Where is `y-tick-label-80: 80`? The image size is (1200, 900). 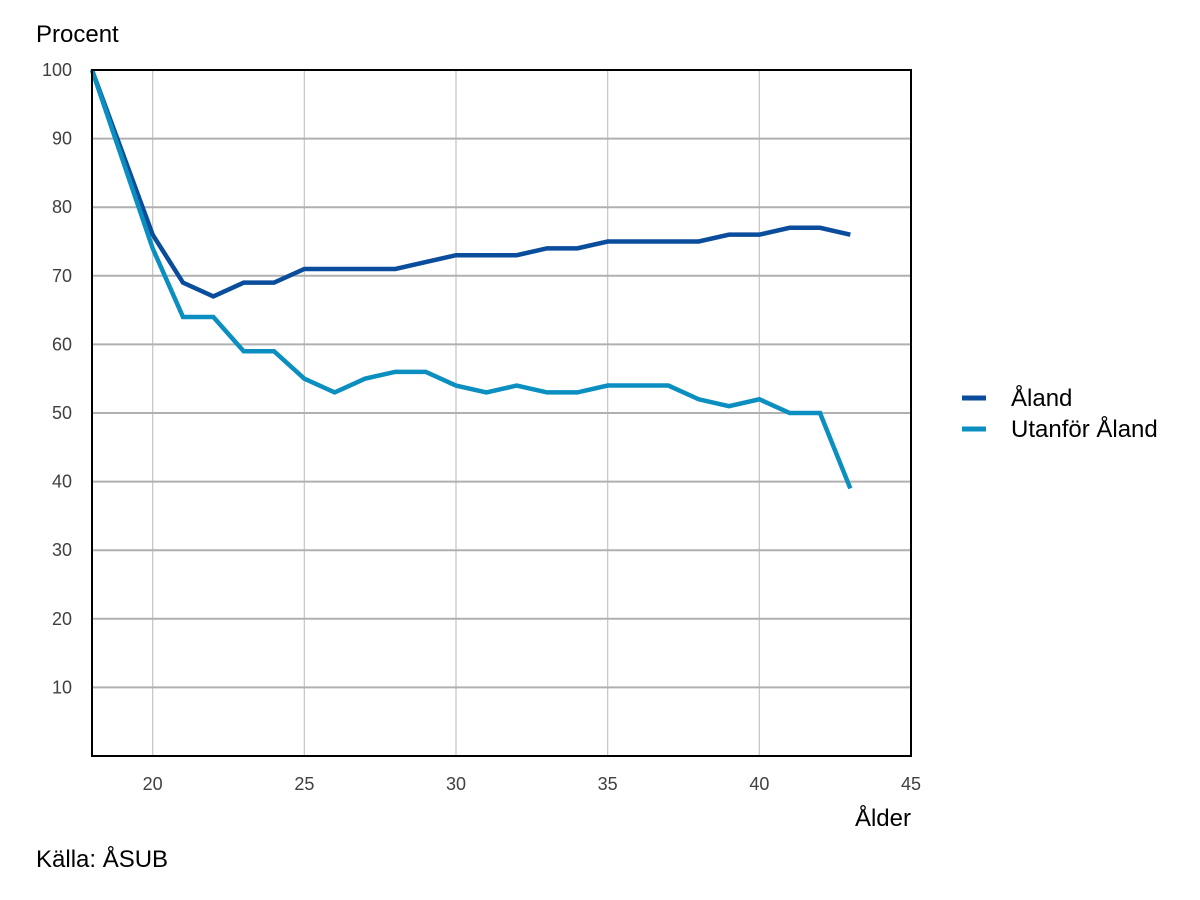
y-tick-label-80: 80 is located at coordinates (62, 207).